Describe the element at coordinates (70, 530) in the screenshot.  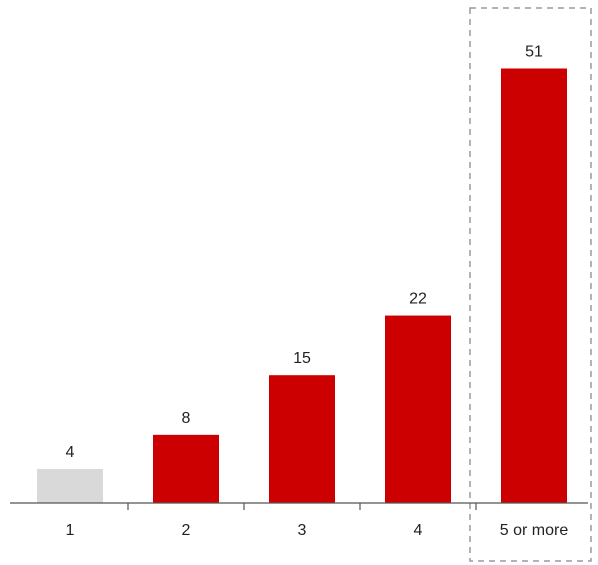
I see `category-label-1: 1` at that location.